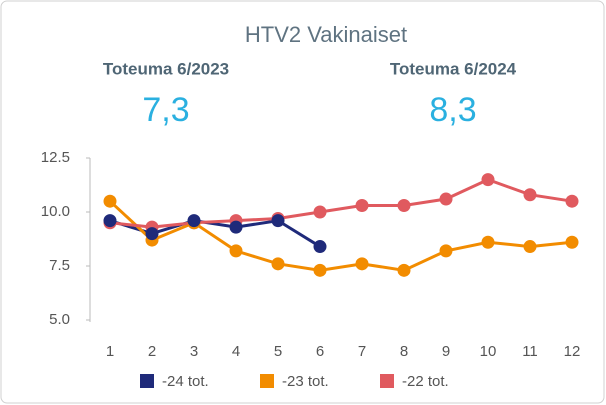 The width and height of the screenshot is (606, 405). What do you see at coordinates (404, 351) in the screenshot?
I see `x-tick-label: 8` at bounding box center [404, 351].